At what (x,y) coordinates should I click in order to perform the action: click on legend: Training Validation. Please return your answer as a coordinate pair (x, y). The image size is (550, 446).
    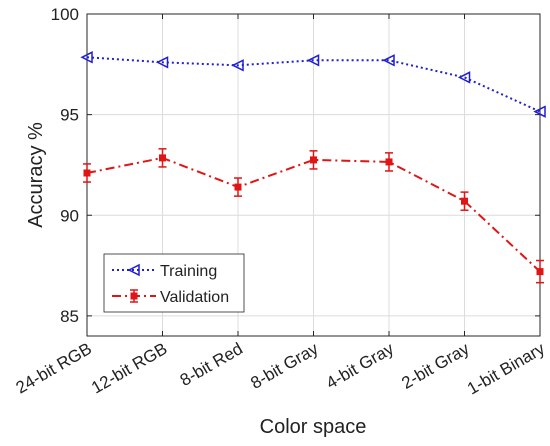
    Looking at the image, I should click on (174, 283).